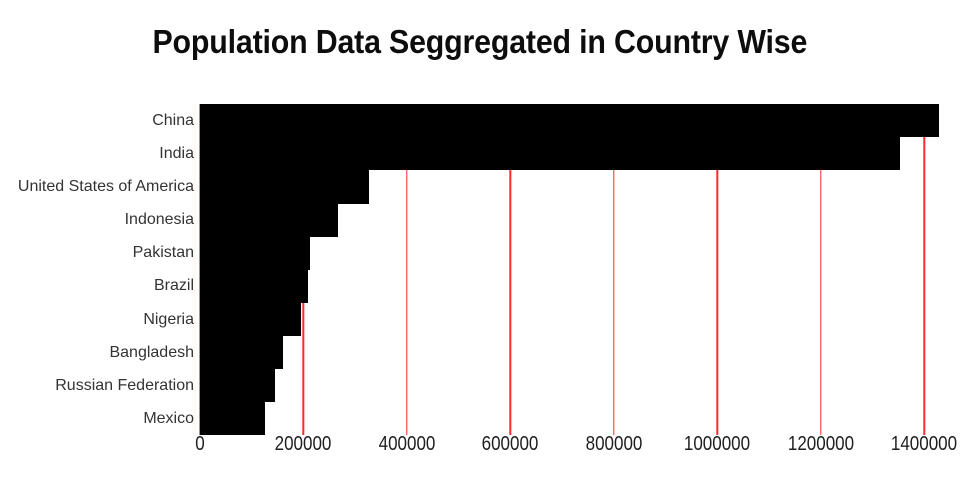 The height and width of the screenshot is (500, 960). Describe the element at coordinates (151, 352) in the screenshot. I see `y-label-bangladesh: Bangladesh` at that location.